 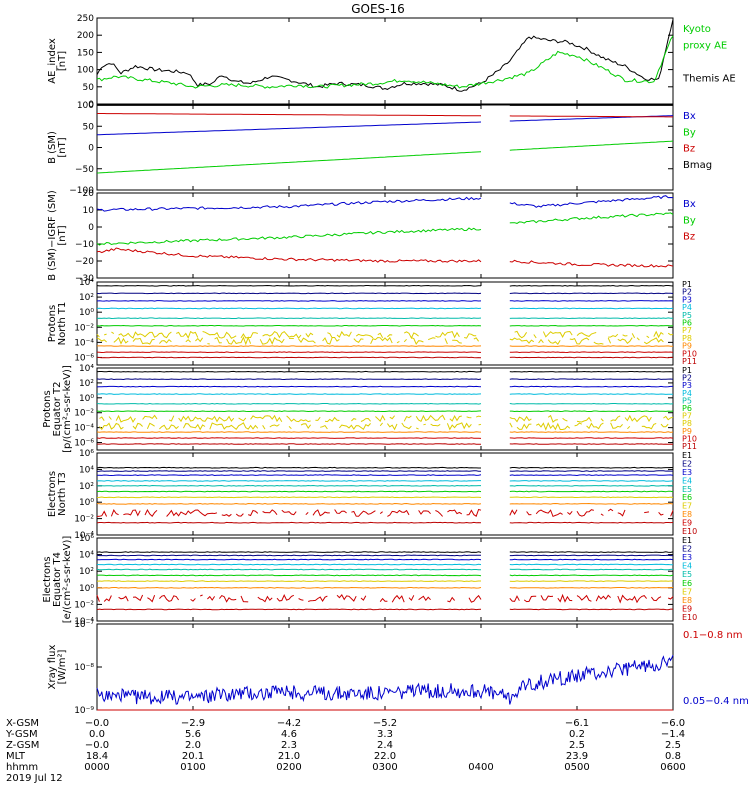 What do you see at coordinates (385, 503) in the screenshot?
I see `channel-line-e8` at bounding box center [385, 503].